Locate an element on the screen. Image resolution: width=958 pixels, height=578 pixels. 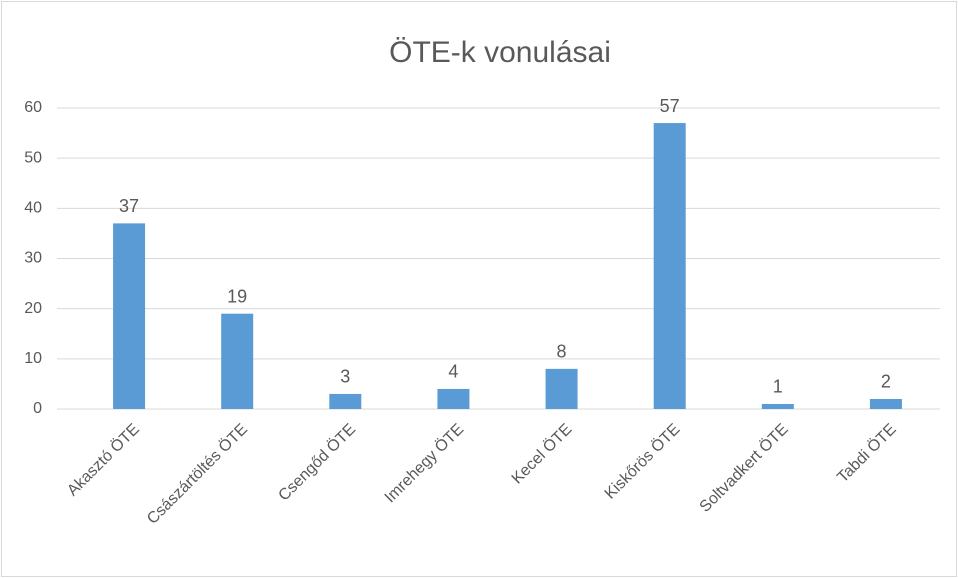
y-tick-label: 60 is located at coordinates (33, 107).